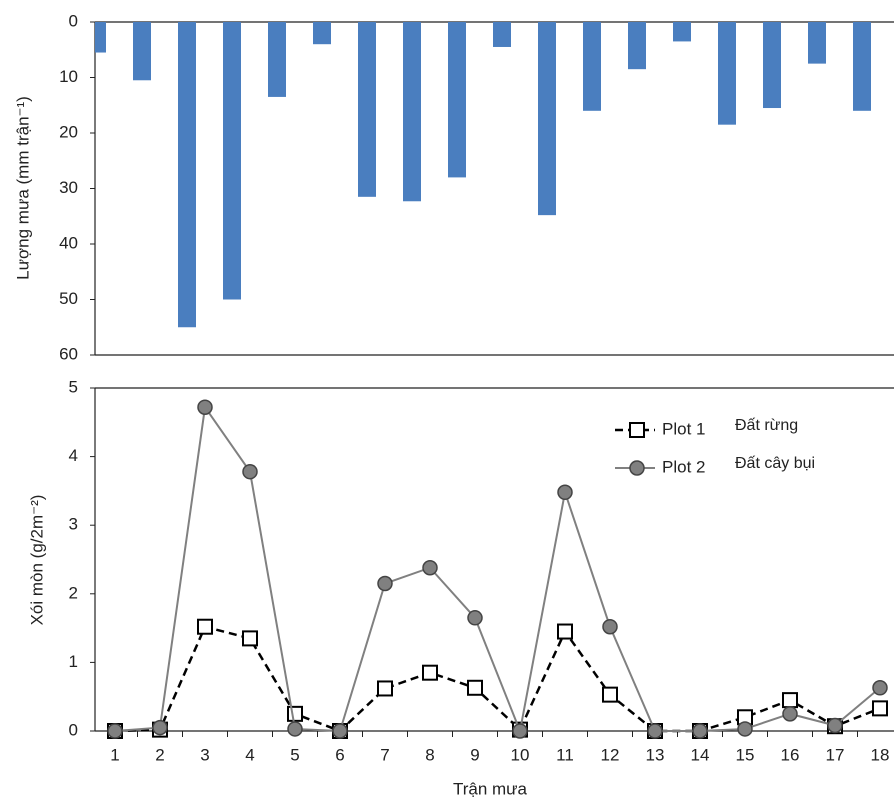 This screenshot has width=894, height=805. I want to click on y-tick-label: 3, so click(73, 524).